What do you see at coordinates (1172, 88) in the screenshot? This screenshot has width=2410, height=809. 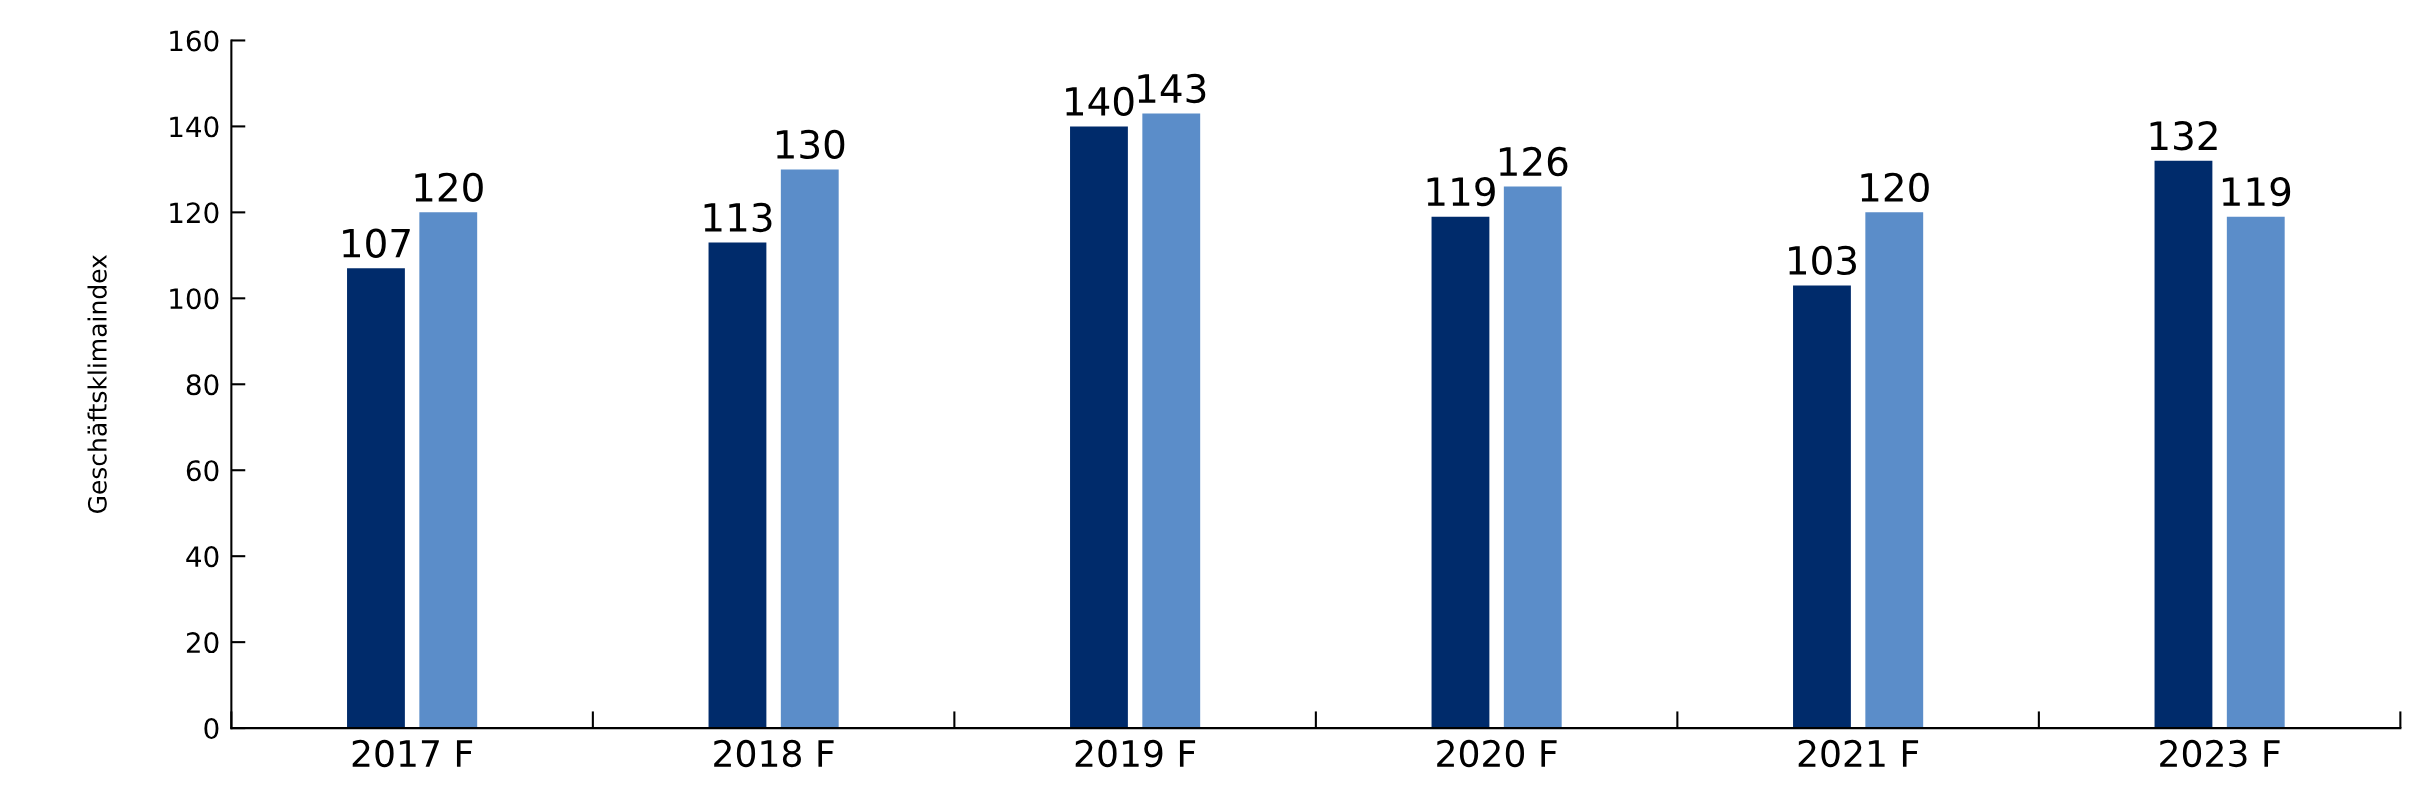 I see `data-label: 143` at bounding box center [1172, 88].